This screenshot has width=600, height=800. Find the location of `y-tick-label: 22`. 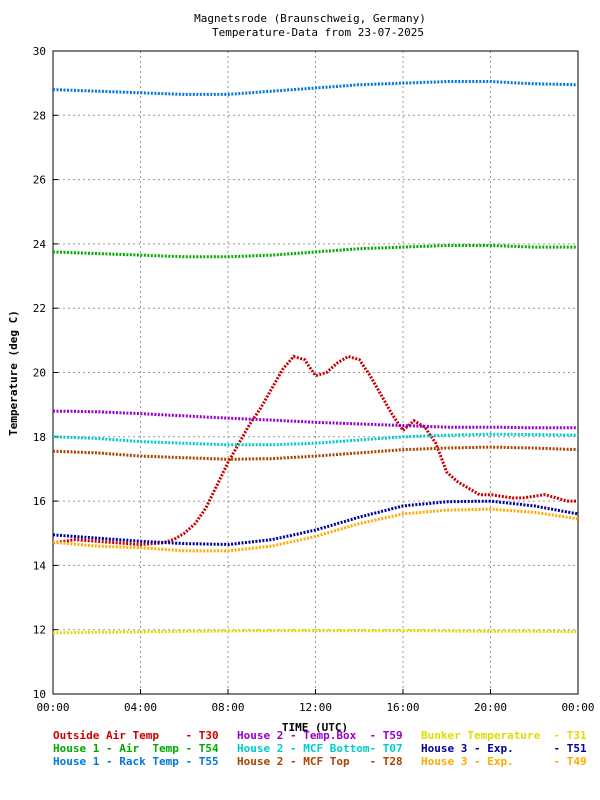

y-tick-label: 22 is located at coordinates (39, 308).